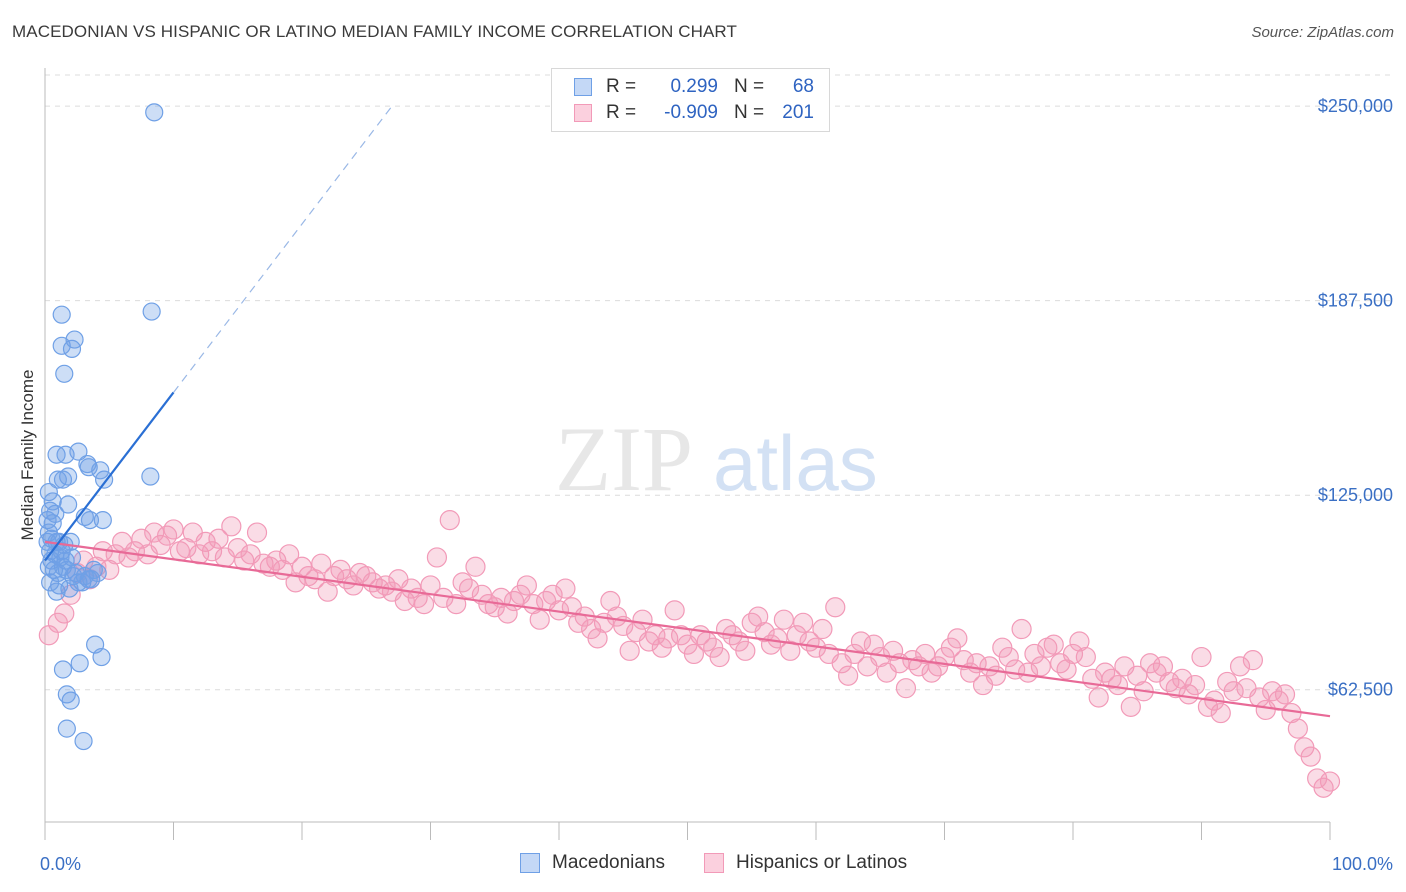  Describe the element at coordinates (822, 862) in the screenshot. I see `legend-label-hispanics: Hispanics or Latinos` at that location.